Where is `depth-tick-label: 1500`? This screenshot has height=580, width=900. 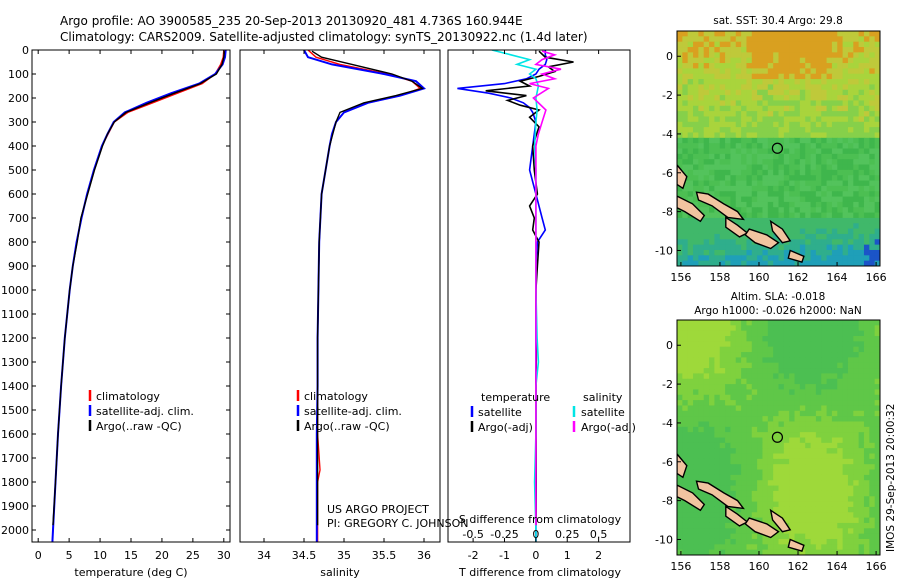 depth-tick-label: 1500 is located at coordinates (15, 410).